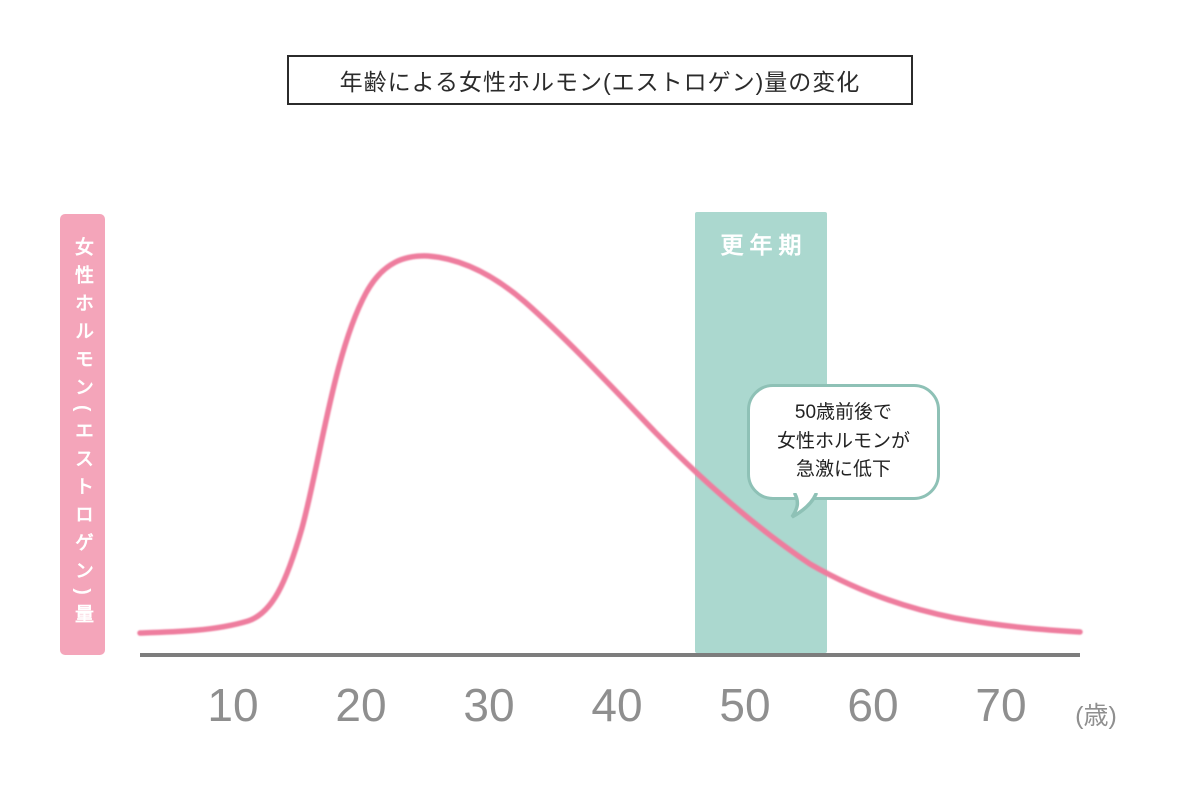  Describe the element at coordinates (745, 705) in the screenshot. I see `x-tick-50: 50` at that location.